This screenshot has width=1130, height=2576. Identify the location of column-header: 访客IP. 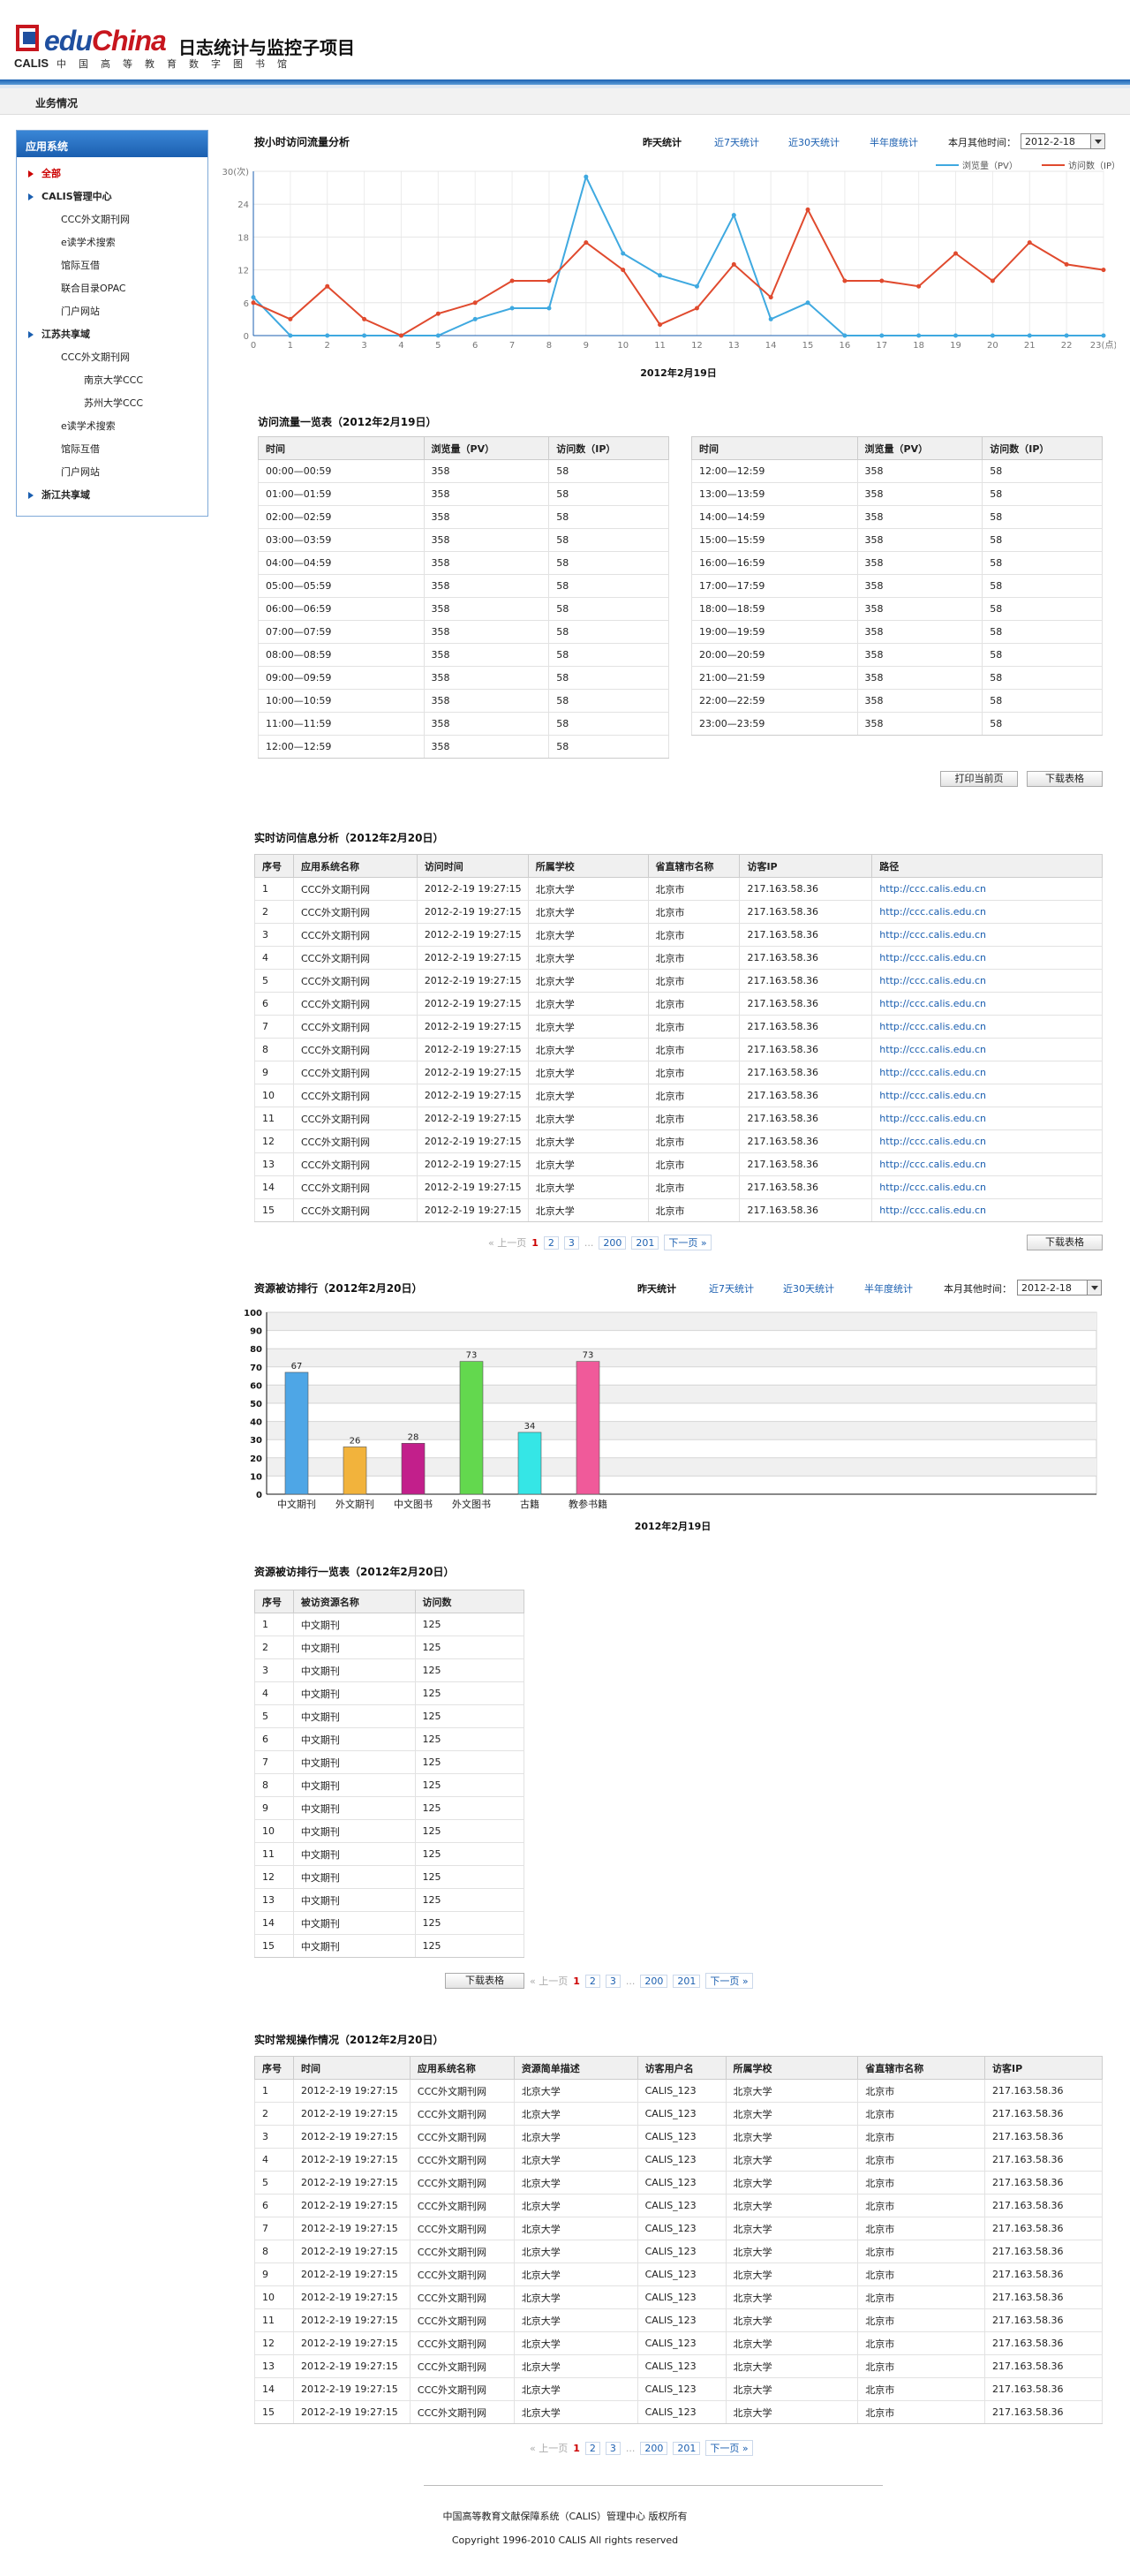
(1043, 2068).